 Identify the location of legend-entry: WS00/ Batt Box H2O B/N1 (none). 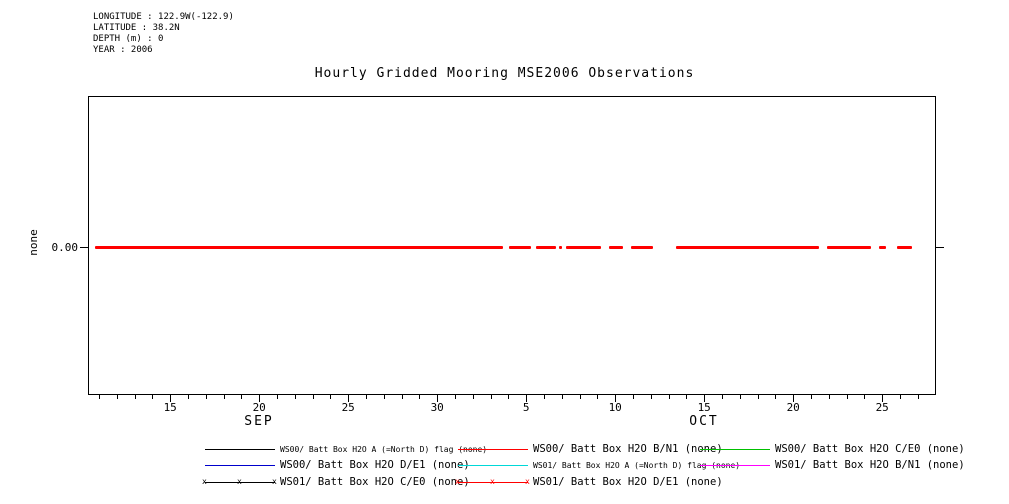
(590, 449).